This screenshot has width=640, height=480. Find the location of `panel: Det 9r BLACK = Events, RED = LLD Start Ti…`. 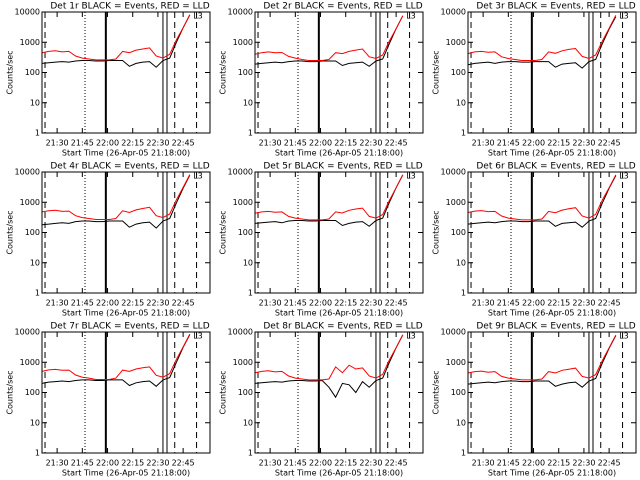

panel: Det 9r BLACK = Events, RED = LLD Start Ti… is located at coordinates (534, 400).